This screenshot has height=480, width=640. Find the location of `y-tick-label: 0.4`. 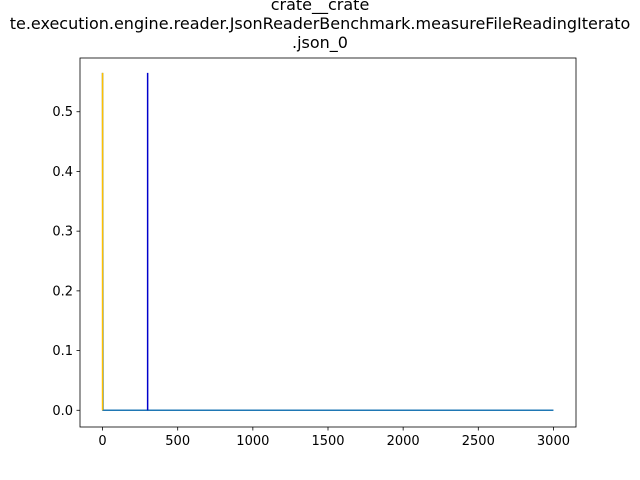

y-tick-label: 0.4 is located at coordinates (62, 172).